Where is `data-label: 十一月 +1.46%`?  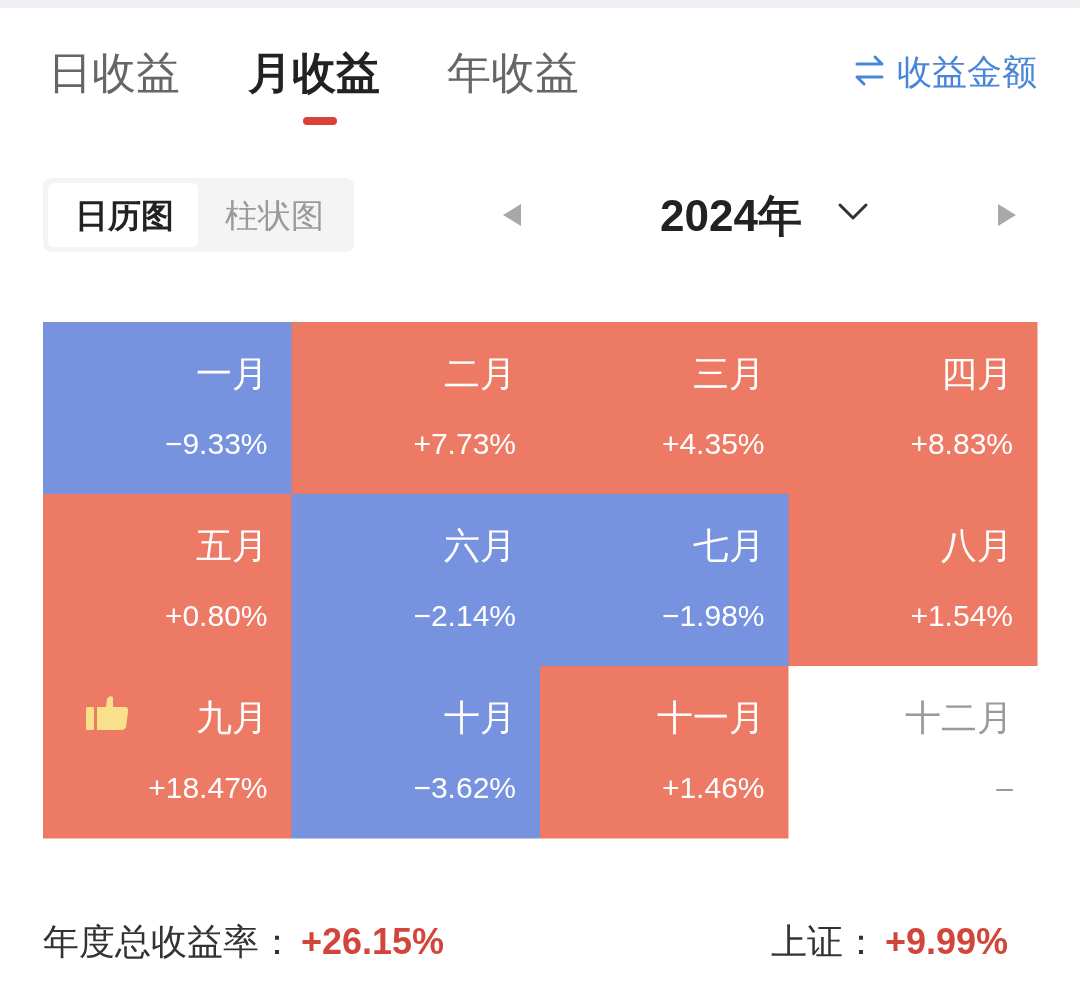
data-label: 十一月 +1.46% is located at coordinates (710, 750).